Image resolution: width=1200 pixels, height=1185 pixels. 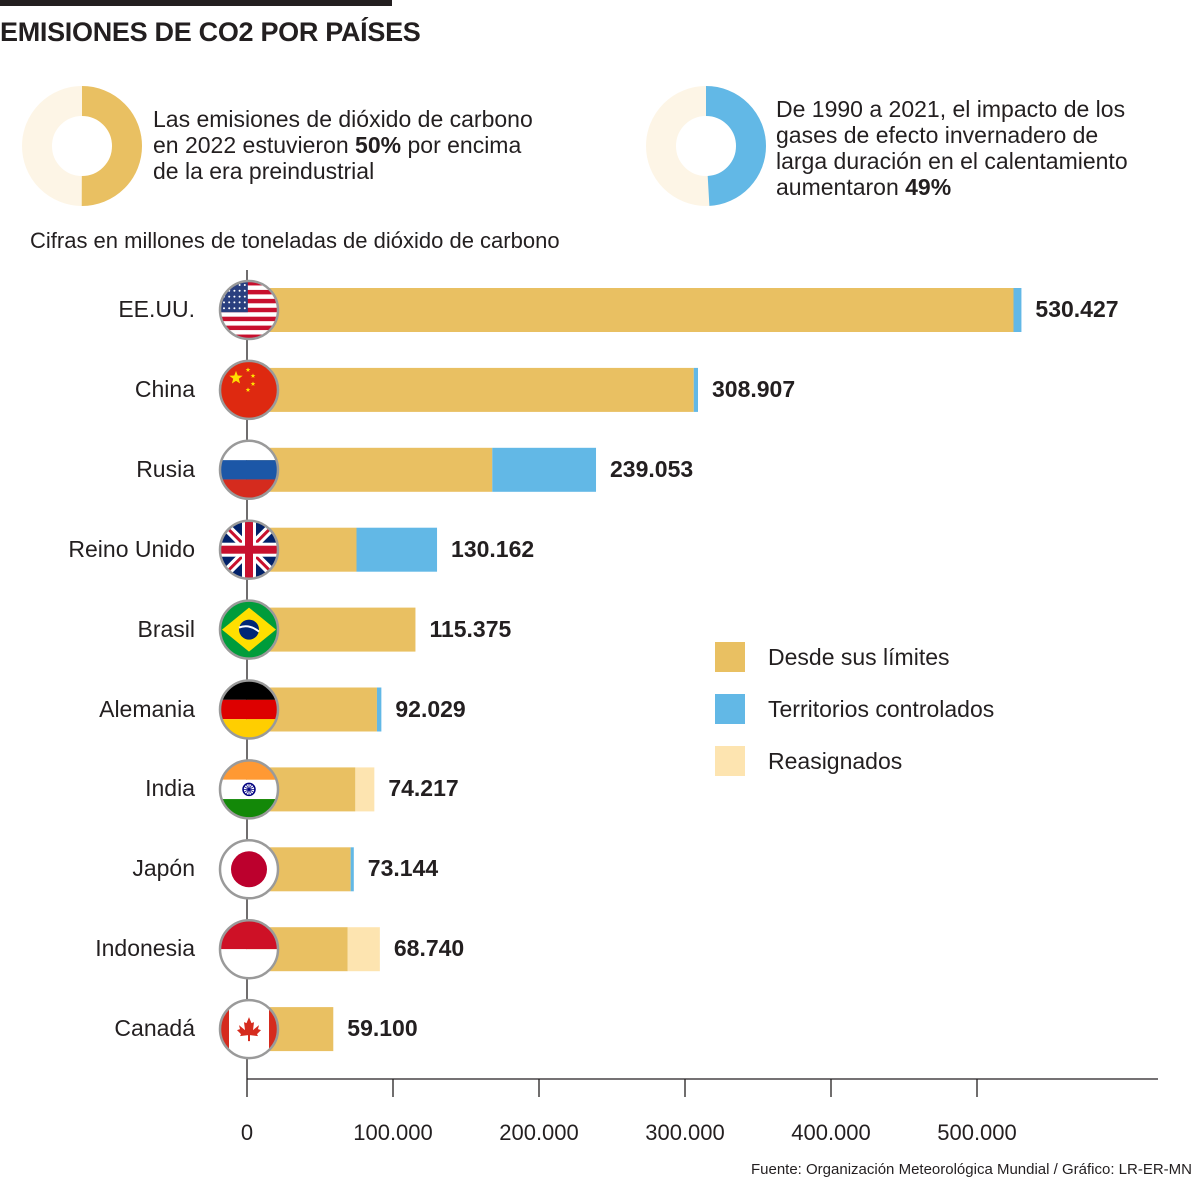 I want to click on country-label: Japón, so click(x=163, y=868).